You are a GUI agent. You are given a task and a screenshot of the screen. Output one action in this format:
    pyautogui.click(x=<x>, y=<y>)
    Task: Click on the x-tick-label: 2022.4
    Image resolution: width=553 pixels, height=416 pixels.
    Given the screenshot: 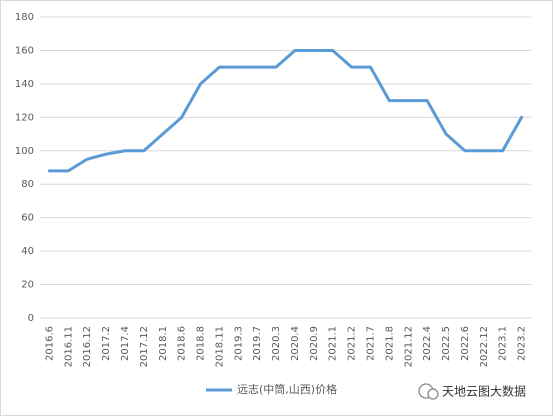 What is the action you would take?
    pyautogui.click(x=427, y=343)
    